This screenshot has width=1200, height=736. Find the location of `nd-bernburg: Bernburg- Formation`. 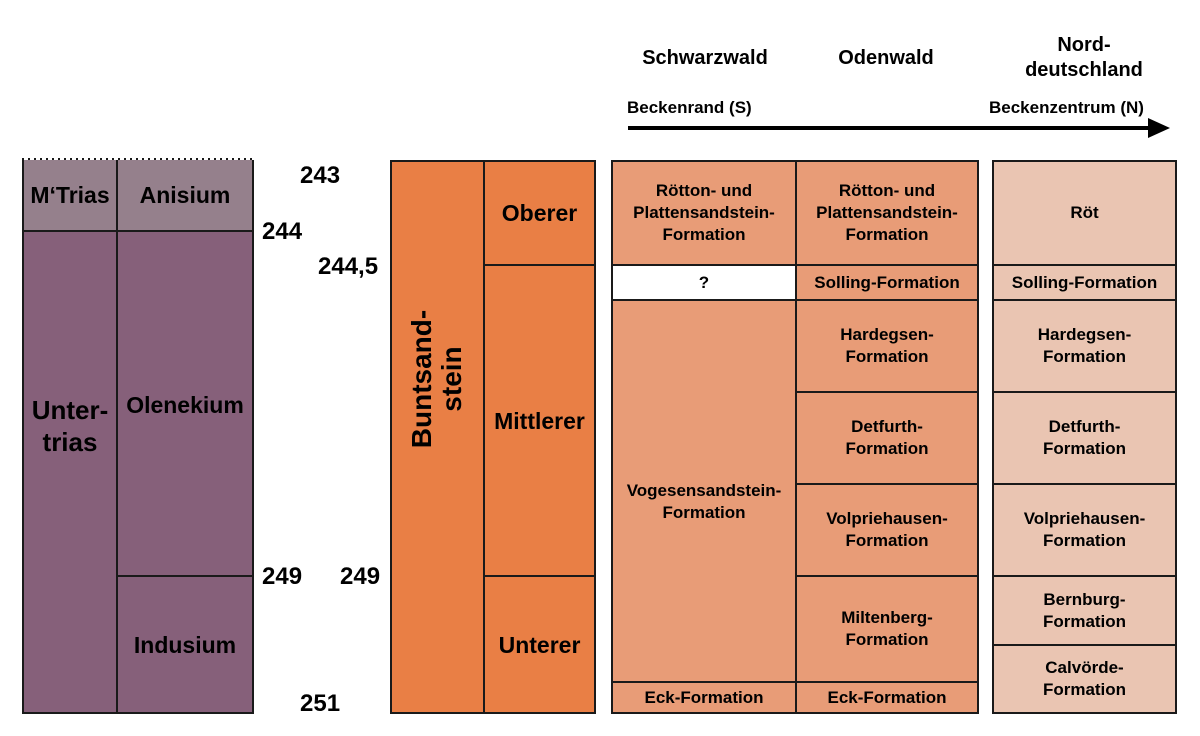

nd-bernburg: Bernburg- Formation is located at coordinates (1084, 610).